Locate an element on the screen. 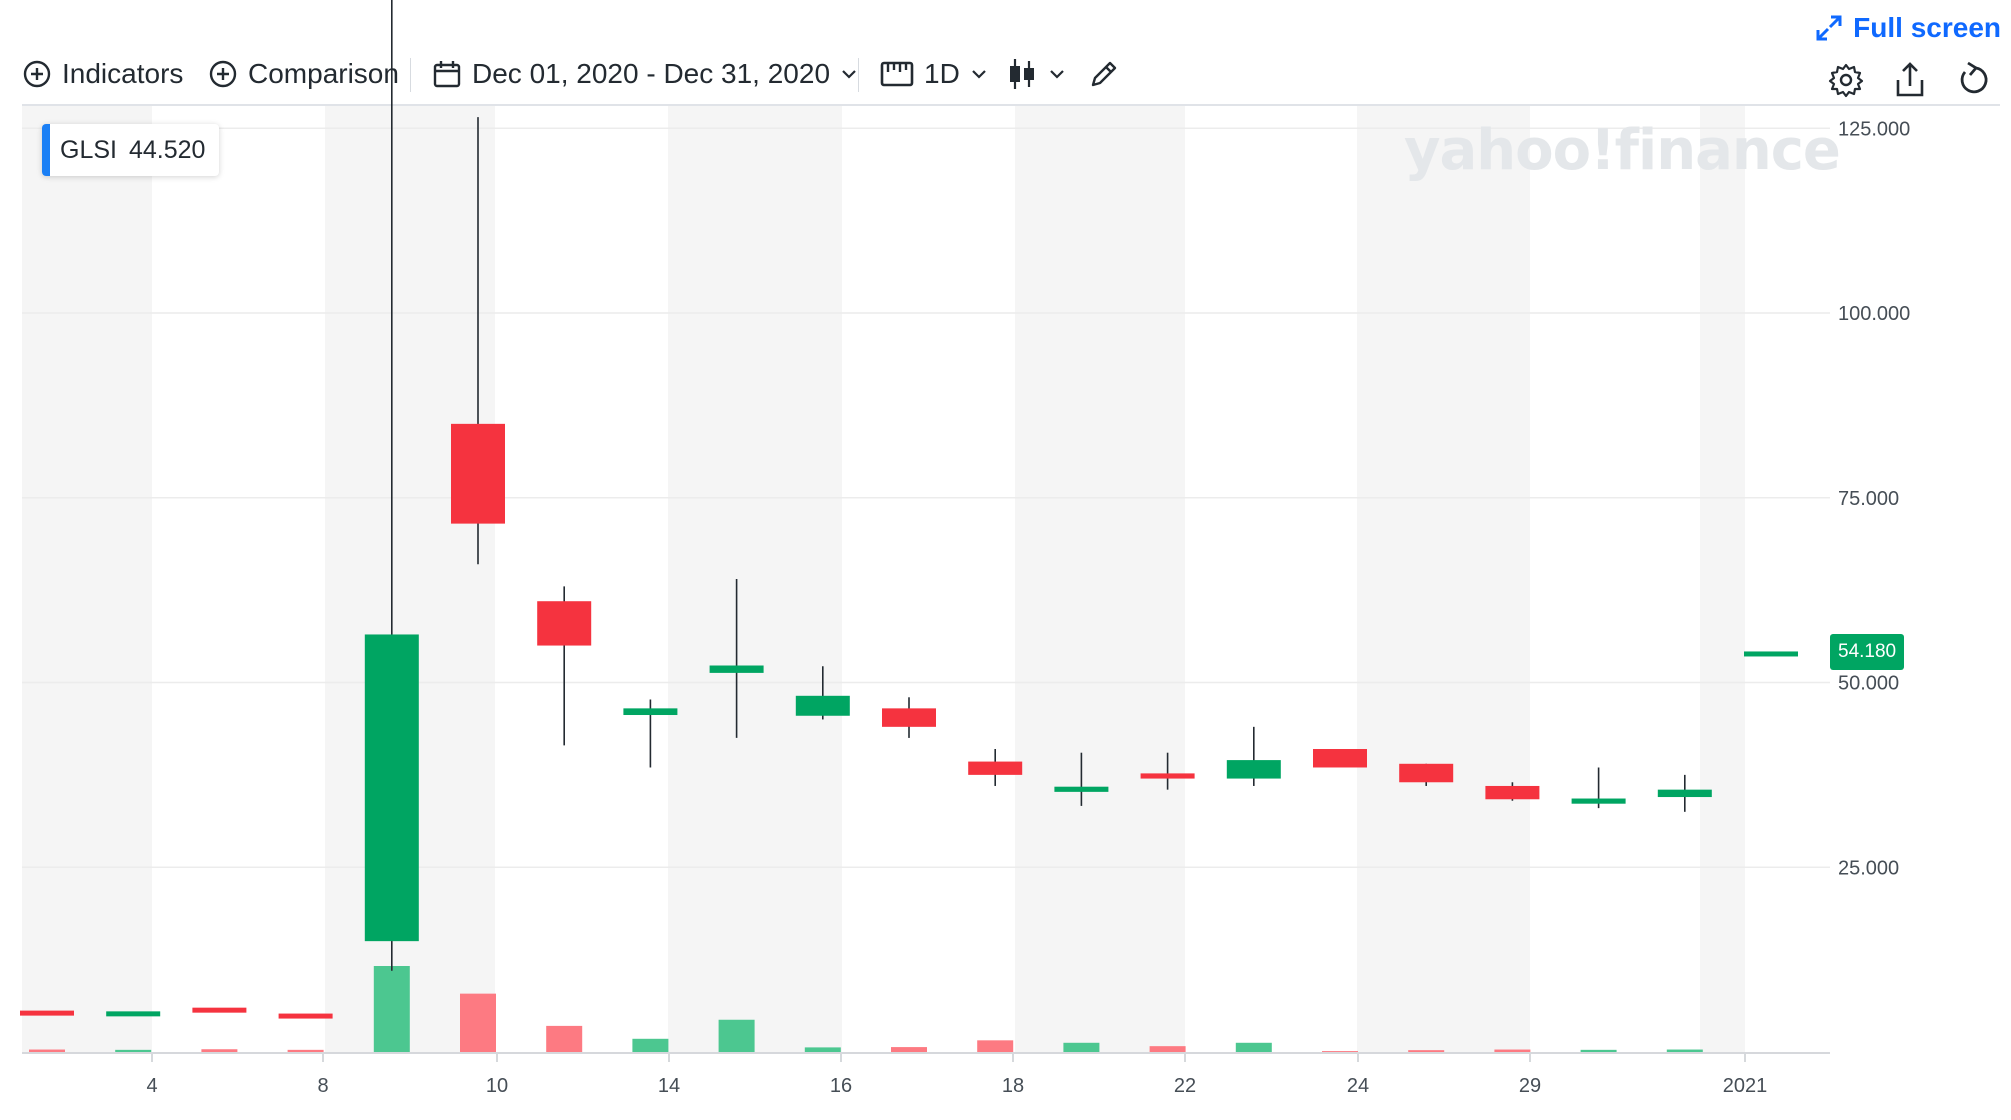  ruler-icon is located at coordinates (897, 74).